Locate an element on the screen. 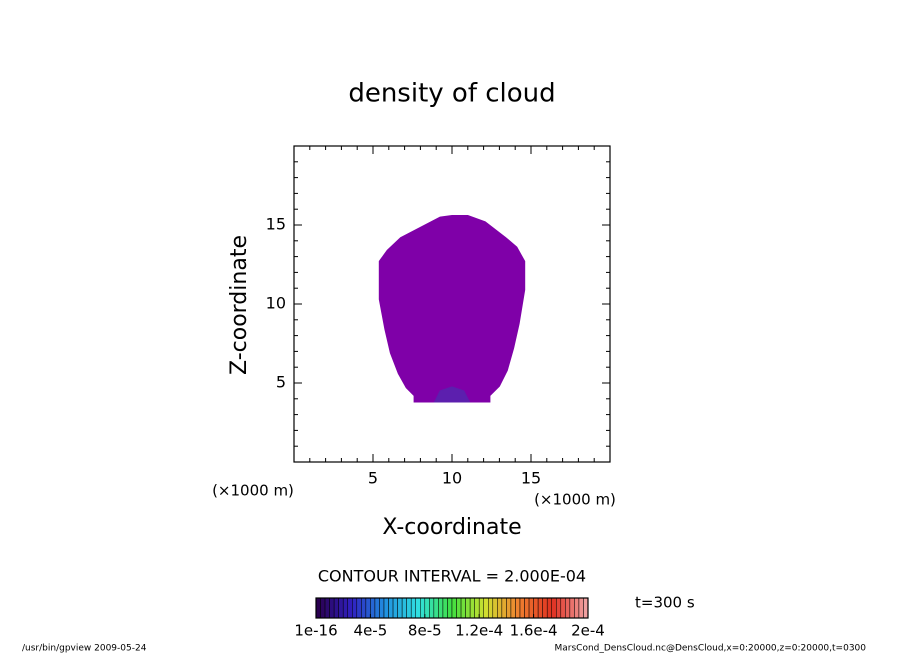 The image size is (904, 654). x-unit: (×1000 m) is located at coordinates (575, 500).